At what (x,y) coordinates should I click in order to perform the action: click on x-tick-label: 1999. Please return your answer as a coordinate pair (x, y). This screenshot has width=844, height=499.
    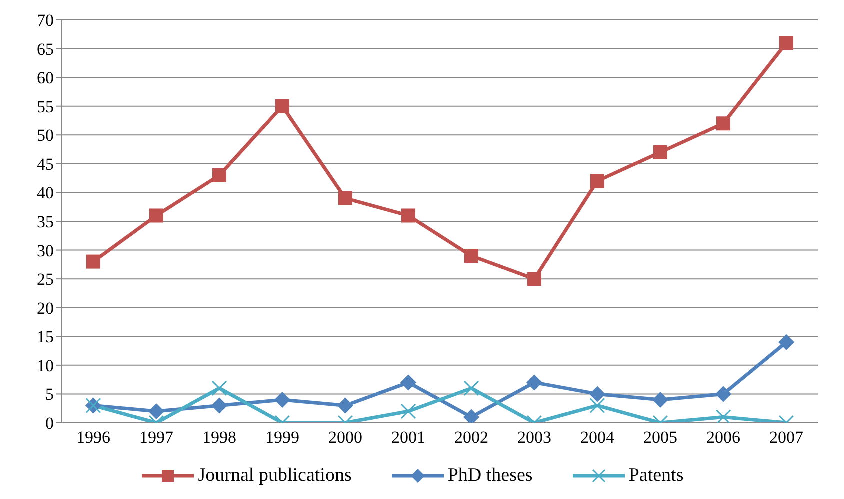
    Looking at the image, I should click on (283, 438).